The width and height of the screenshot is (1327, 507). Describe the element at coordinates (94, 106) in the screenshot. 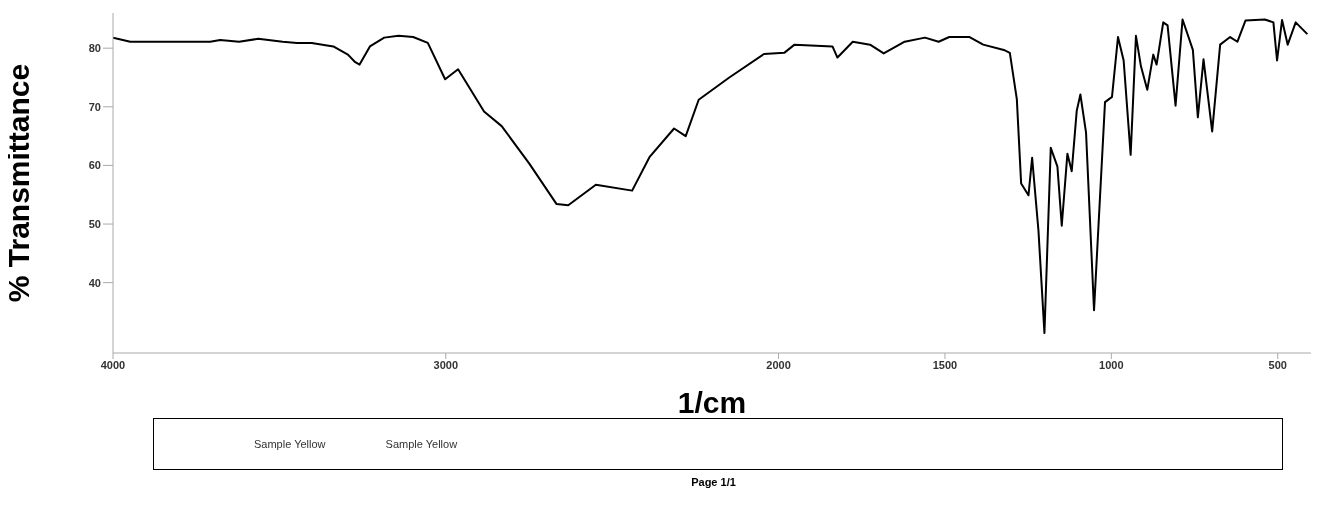

I see `y-tick-label: 70` at that location.